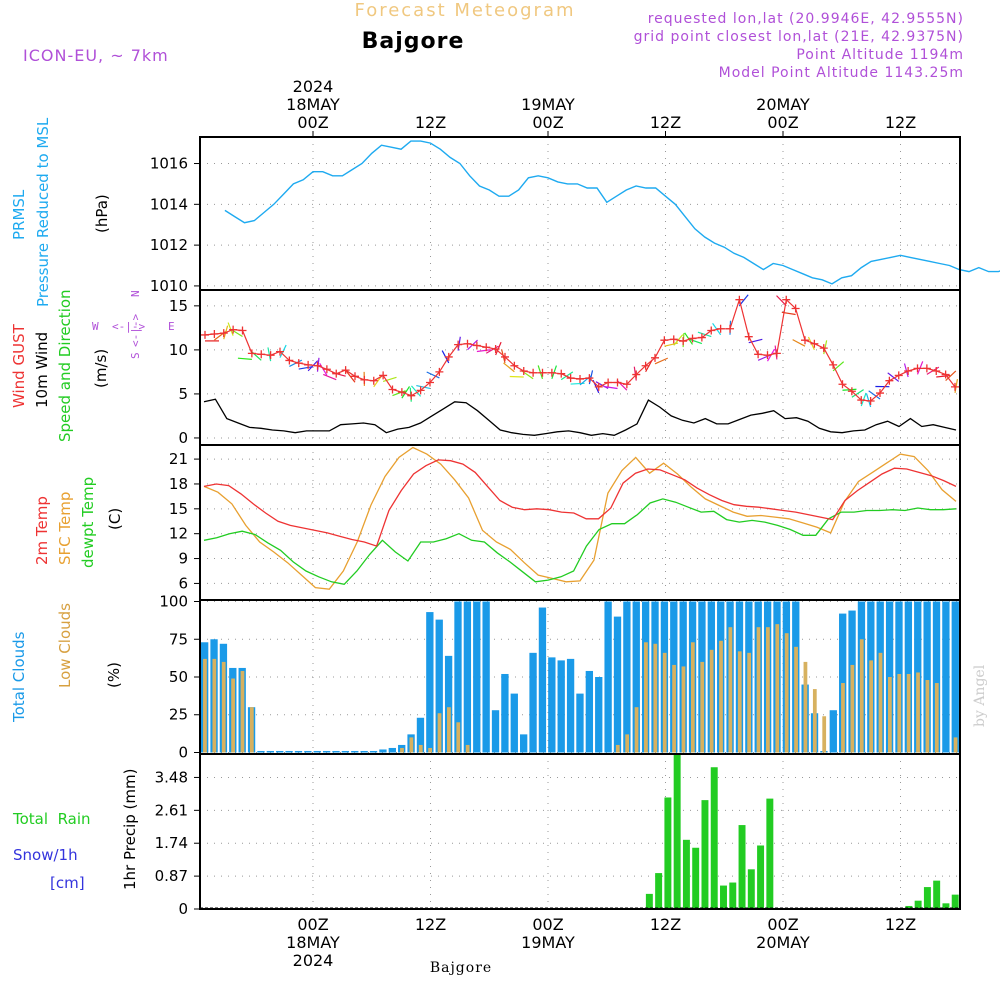  I want to click on cloud-ytick-label: 75, so click(178, 639).